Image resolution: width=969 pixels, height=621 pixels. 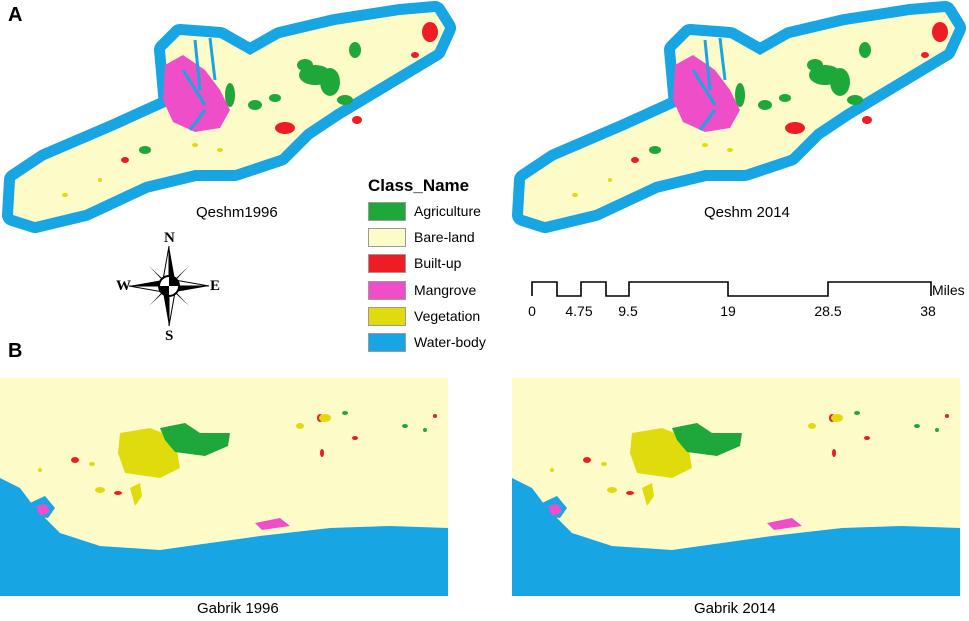 I want to click on north-arrow-icon, so click(x=169, y=286).